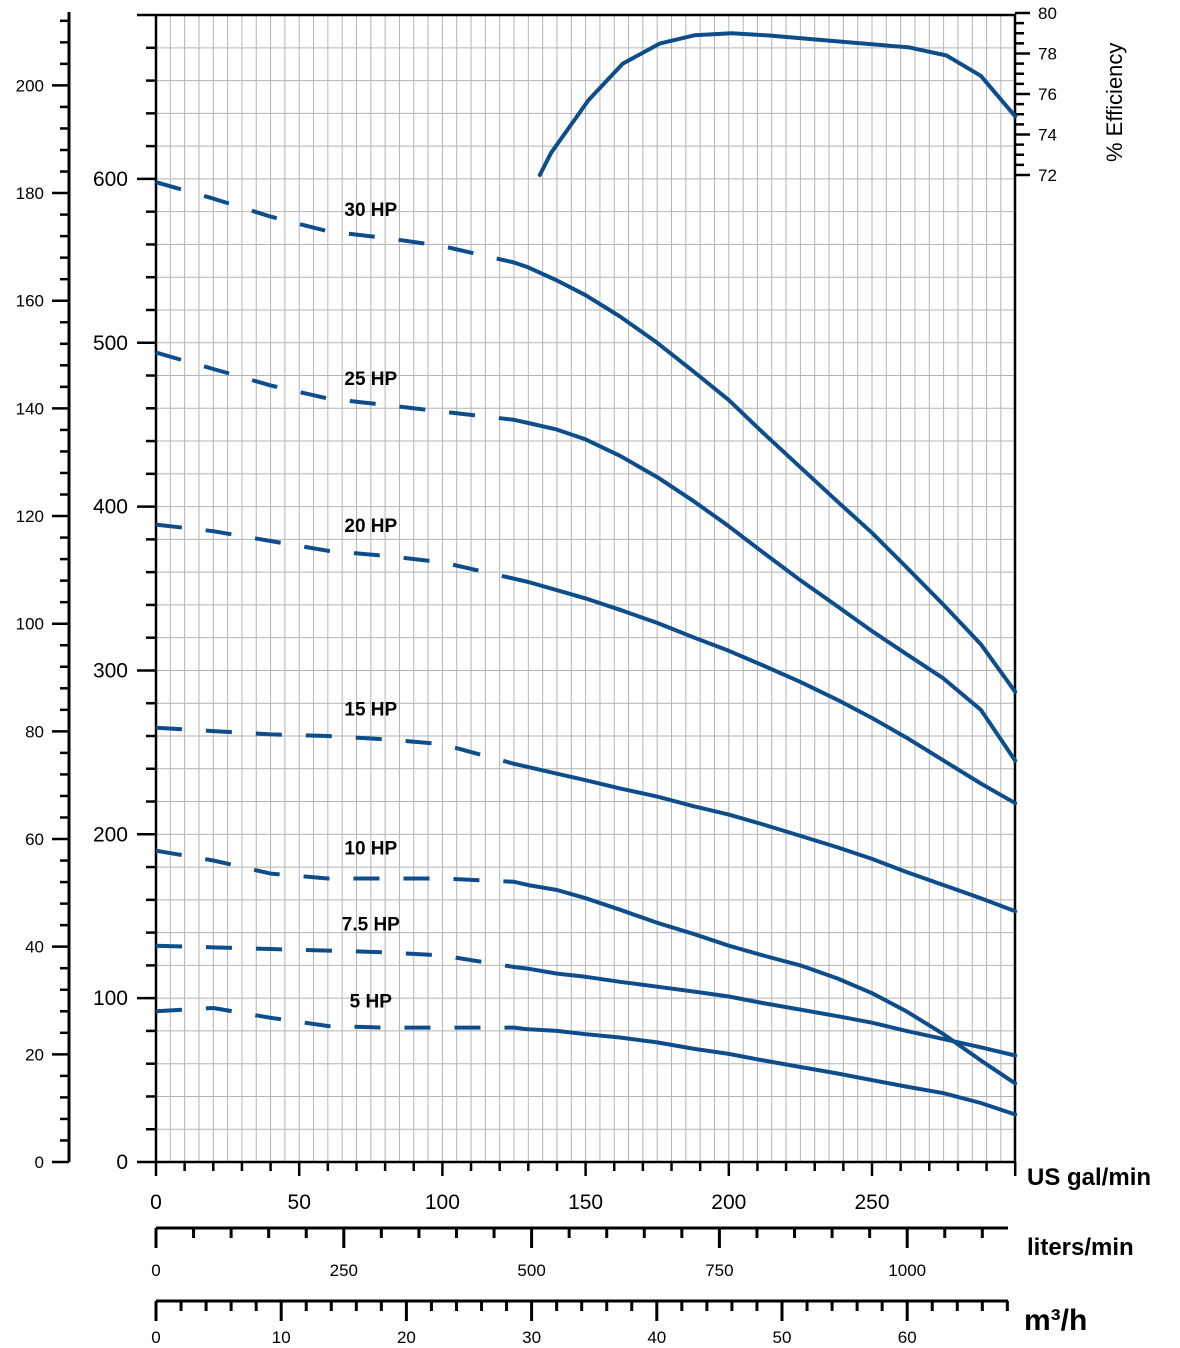 This screenshot has height=1348, width=1180. I want to click on liters-tick-label: 500, so click(531, 1270).